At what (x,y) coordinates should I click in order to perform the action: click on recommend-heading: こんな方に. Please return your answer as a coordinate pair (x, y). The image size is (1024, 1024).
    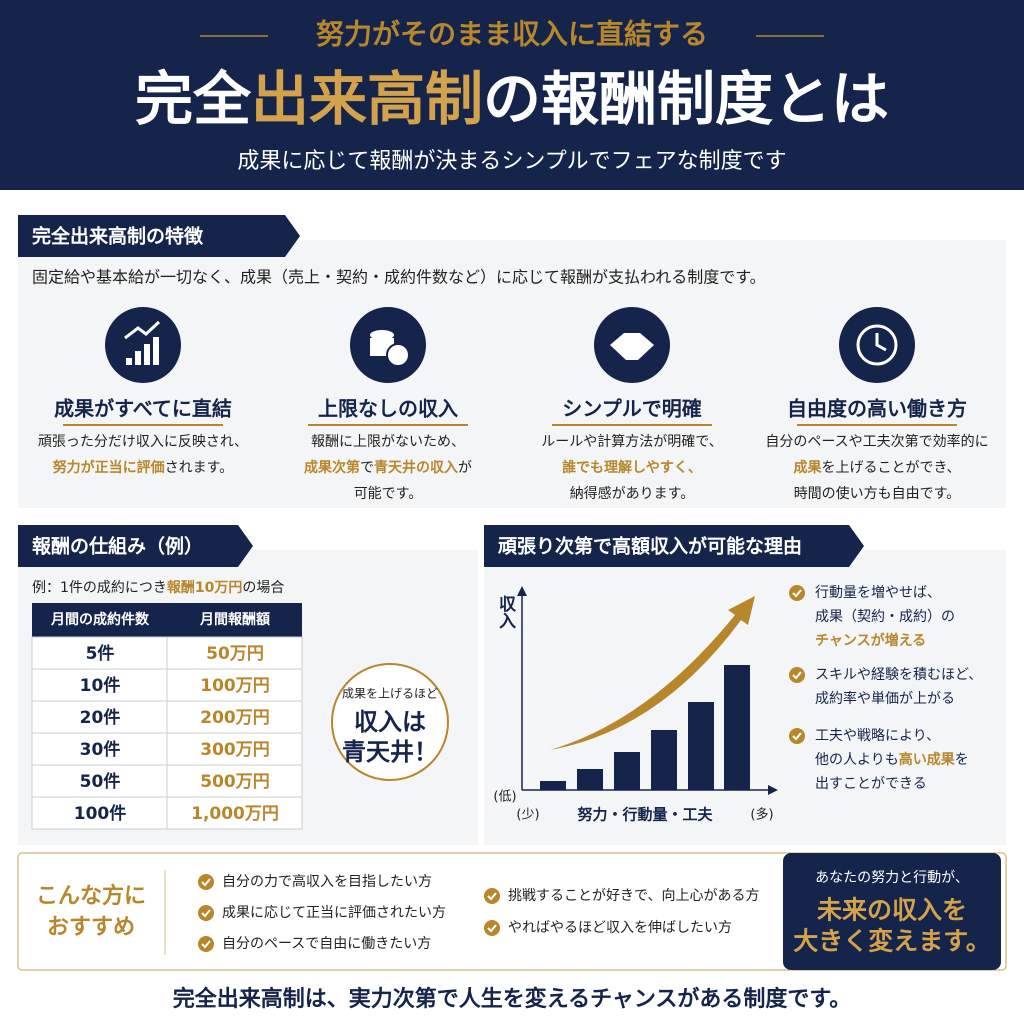
    Looking at the image, I should click on (91, 896).